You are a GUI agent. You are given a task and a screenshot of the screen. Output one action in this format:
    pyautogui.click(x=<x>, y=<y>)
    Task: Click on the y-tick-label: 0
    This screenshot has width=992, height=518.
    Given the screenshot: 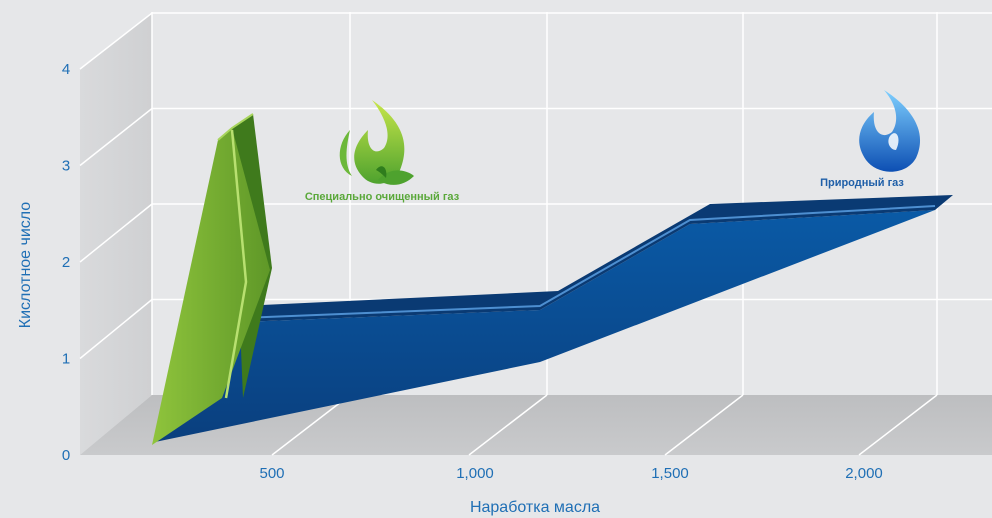 What is the action you would take?
    pyautogui.click(x=66, y=455)
    